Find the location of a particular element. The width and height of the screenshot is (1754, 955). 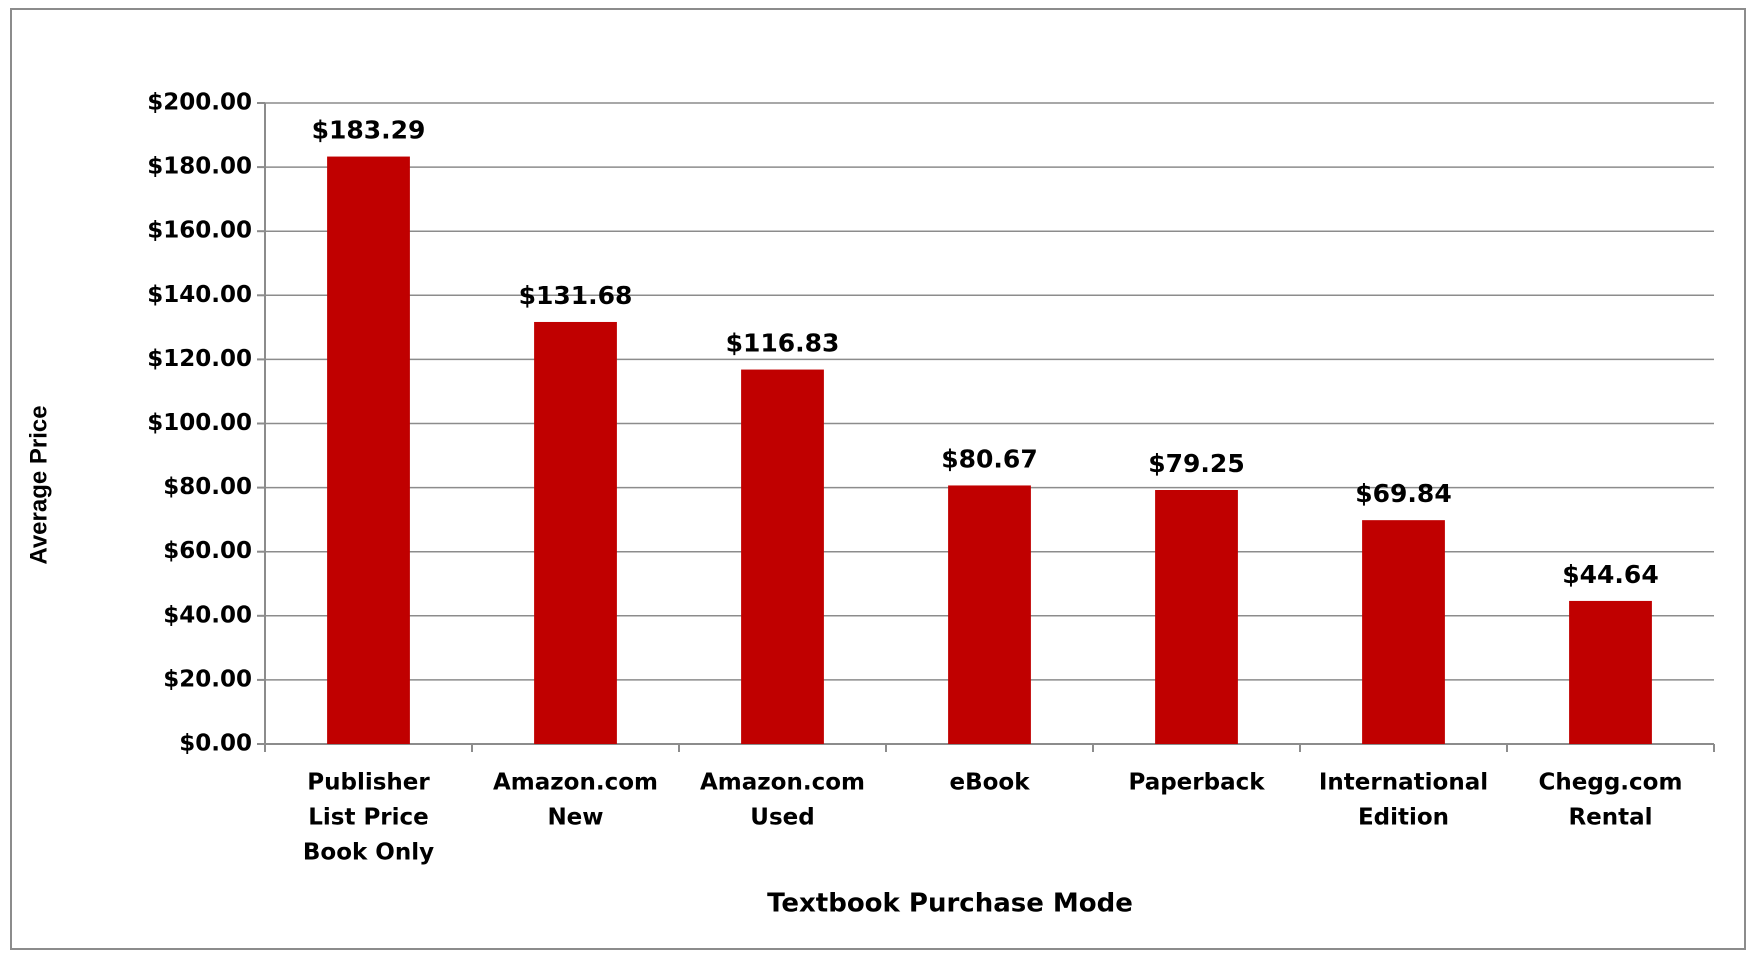

data-label: $116.83 is located at coordinates (783, 343).